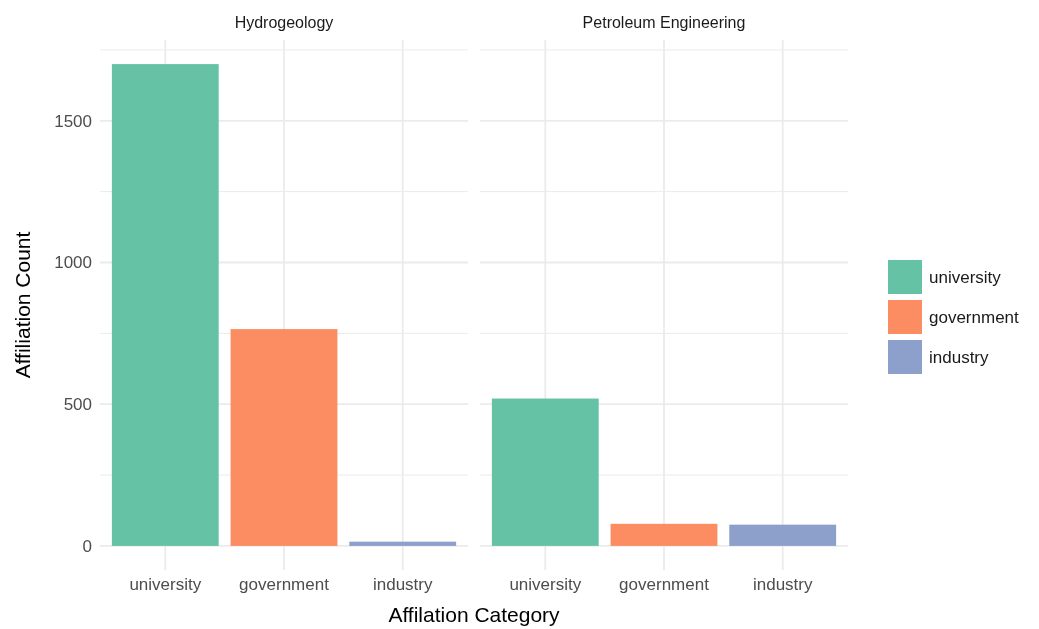 This screenshot has height=629, width=1039. Describe the element at coordinates (77, 405) in the screenshot. I see `y-tick-label: 500` at that location.